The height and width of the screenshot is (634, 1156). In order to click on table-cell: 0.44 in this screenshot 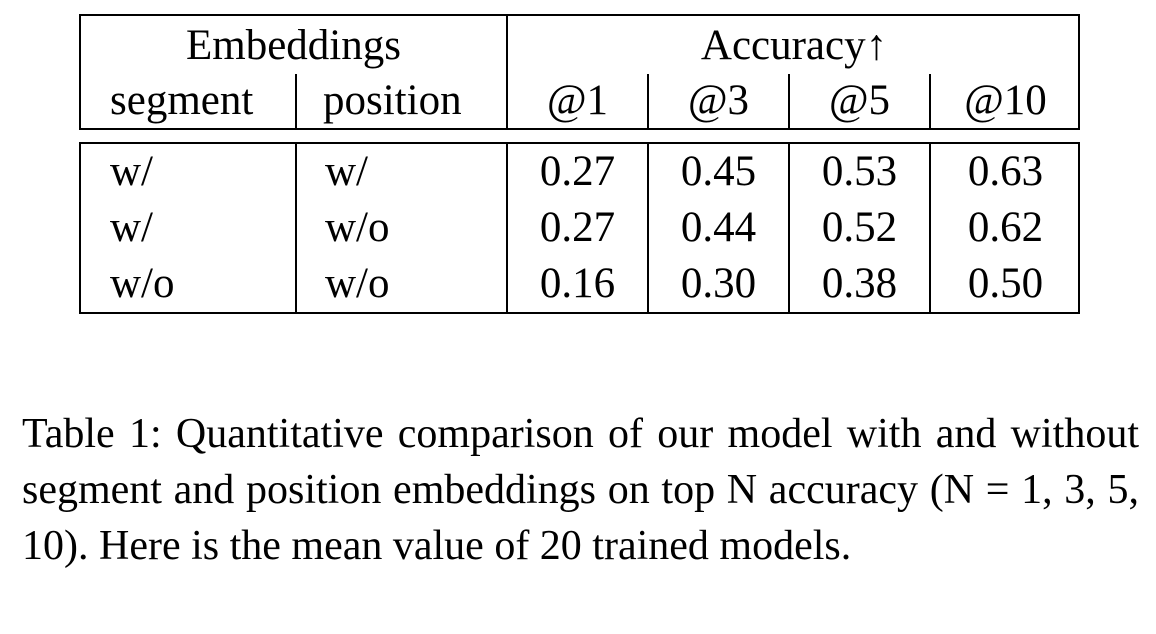, I will do `click(718, 227)`.